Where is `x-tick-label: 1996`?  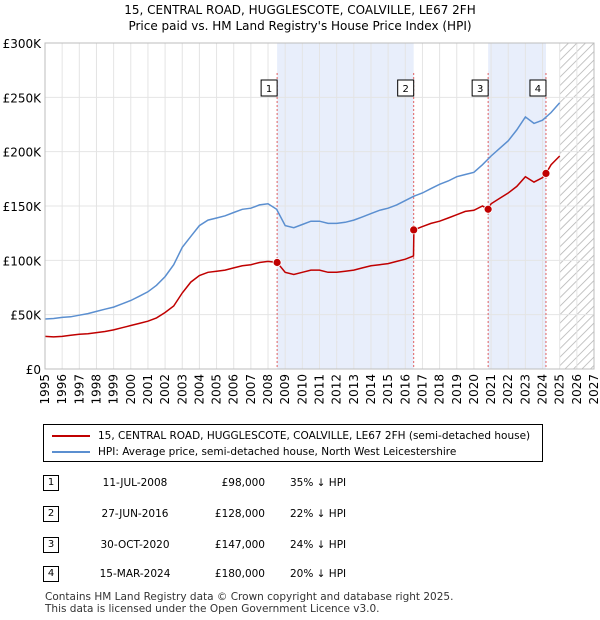
x-tick-label: 1996 is located at coordinates (62, 389).